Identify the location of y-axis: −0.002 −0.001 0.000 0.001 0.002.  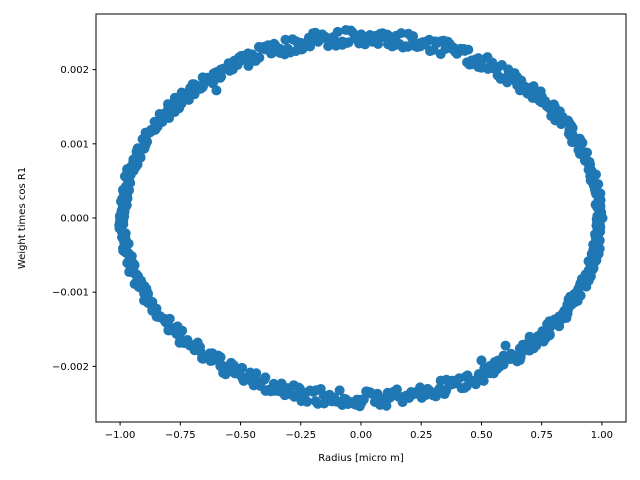
(74, 219).